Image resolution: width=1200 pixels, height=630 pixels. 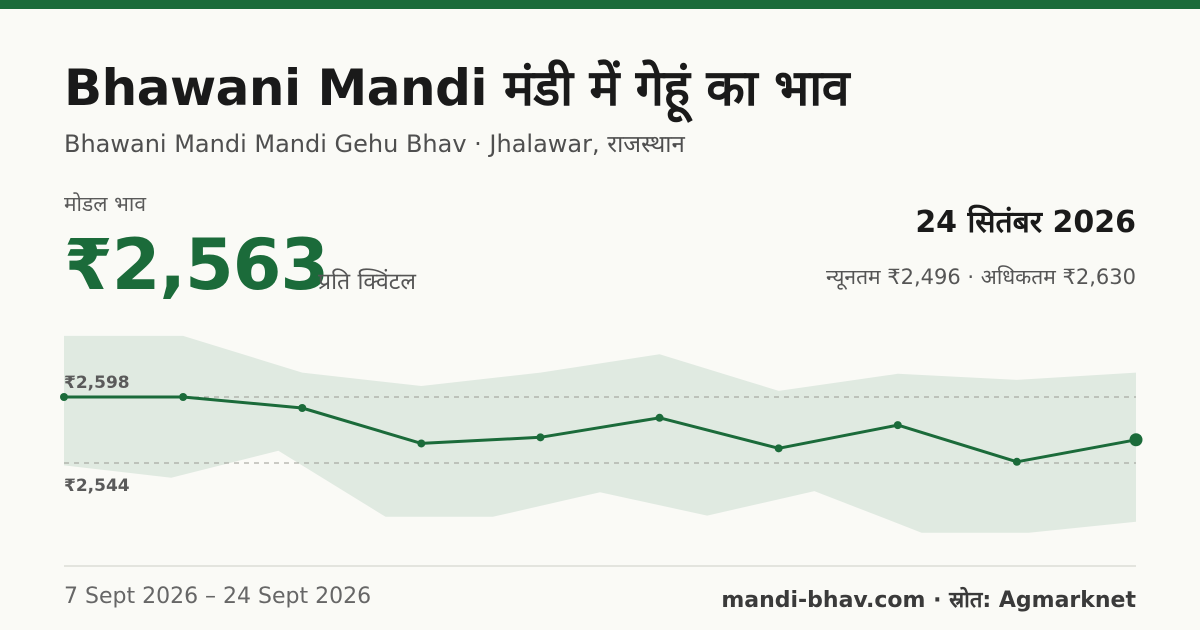 What do you see at coordinates (1136, 440) in the screenshot?
I see `latest-price-point` at bounding box center [1136, 440].